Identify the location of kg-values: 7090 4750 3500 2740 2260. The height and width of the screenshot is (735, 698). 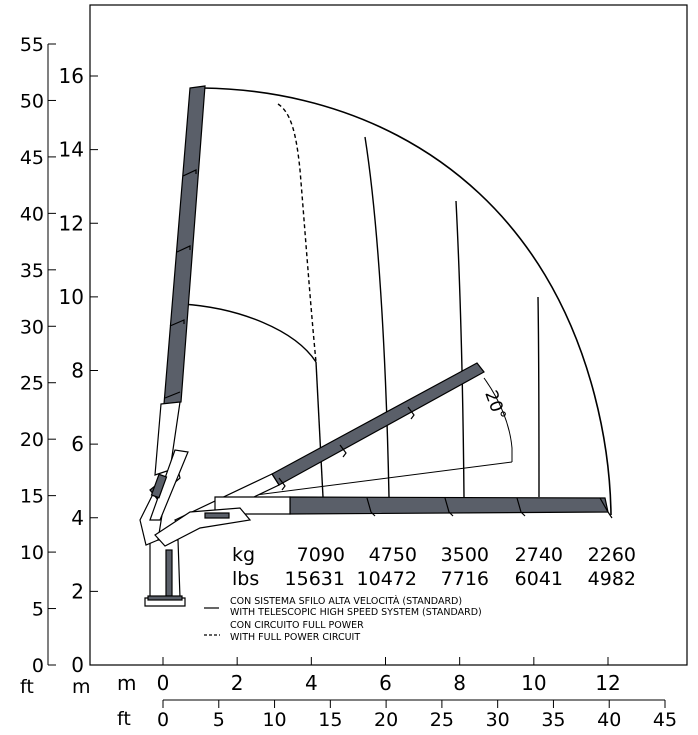
(466, 555).